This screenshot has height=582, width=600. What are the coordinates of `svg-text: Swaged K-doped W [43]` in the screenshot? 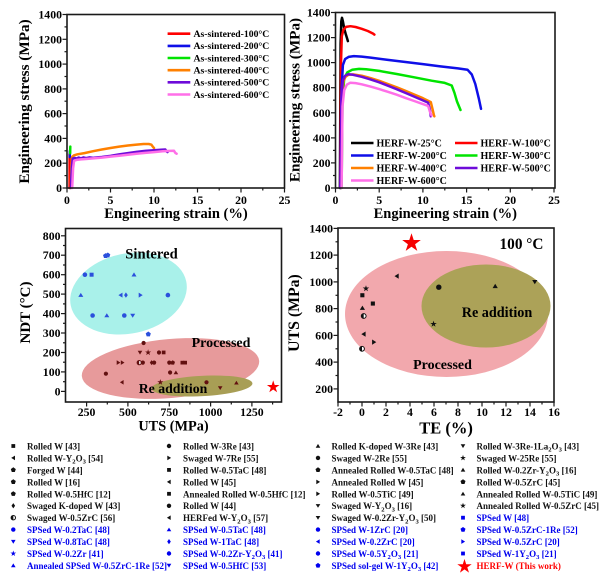 It's located at (73, 506).